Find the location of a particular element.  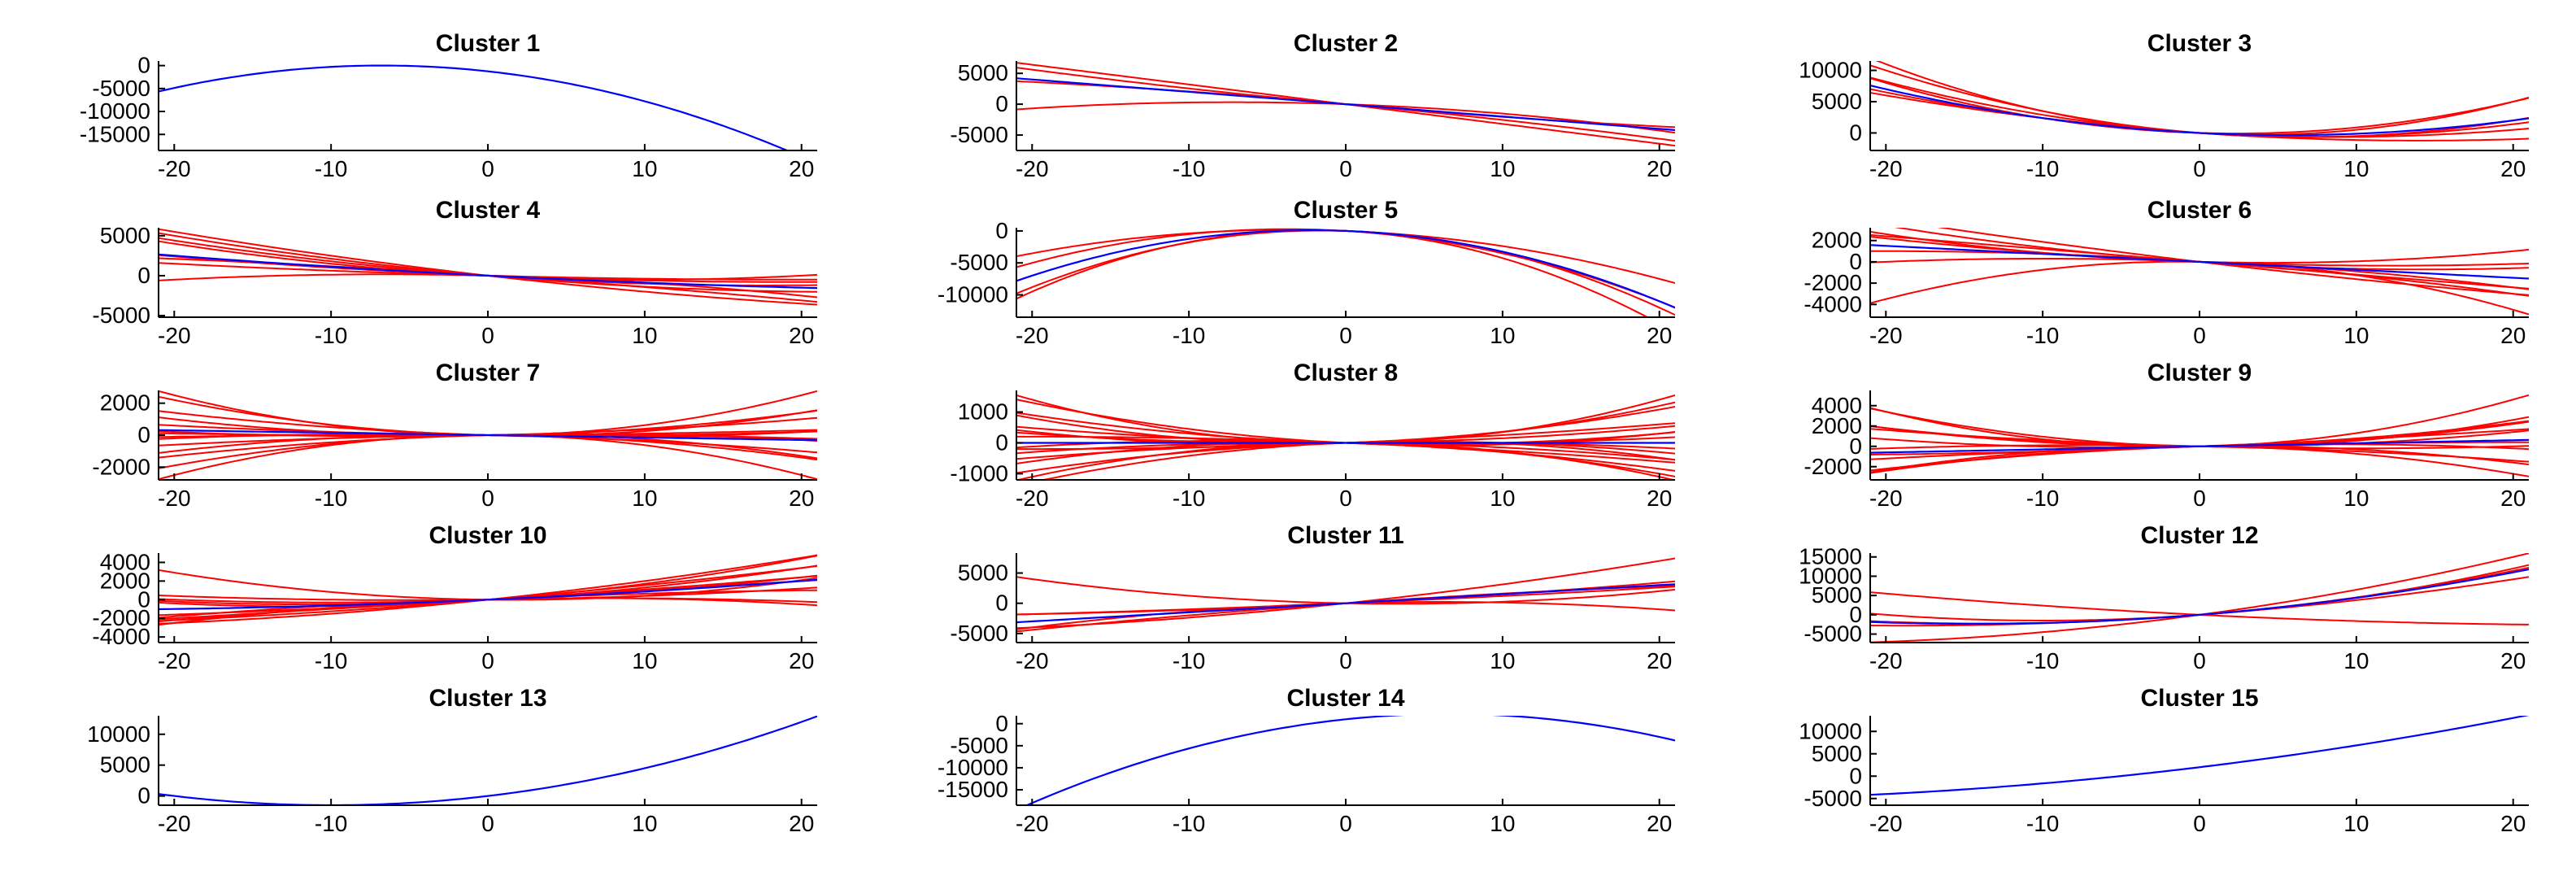

panel-title: Cluster 11 is located at coordinates (1345, 535).